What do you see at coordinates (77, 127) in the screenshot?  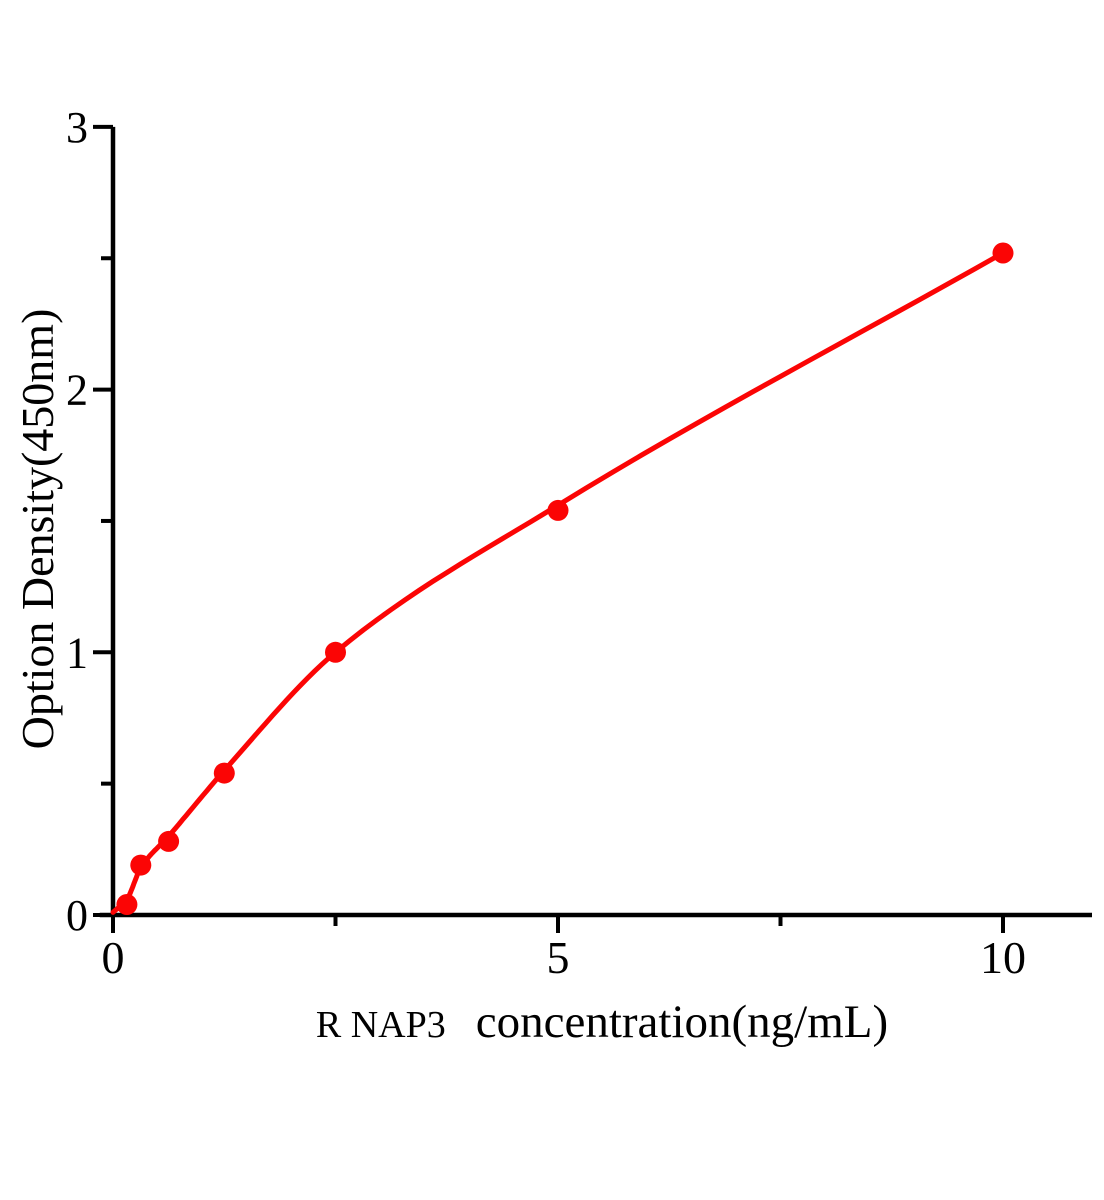 I see `y-tick-label: 3` at bounding box center [77, 127].